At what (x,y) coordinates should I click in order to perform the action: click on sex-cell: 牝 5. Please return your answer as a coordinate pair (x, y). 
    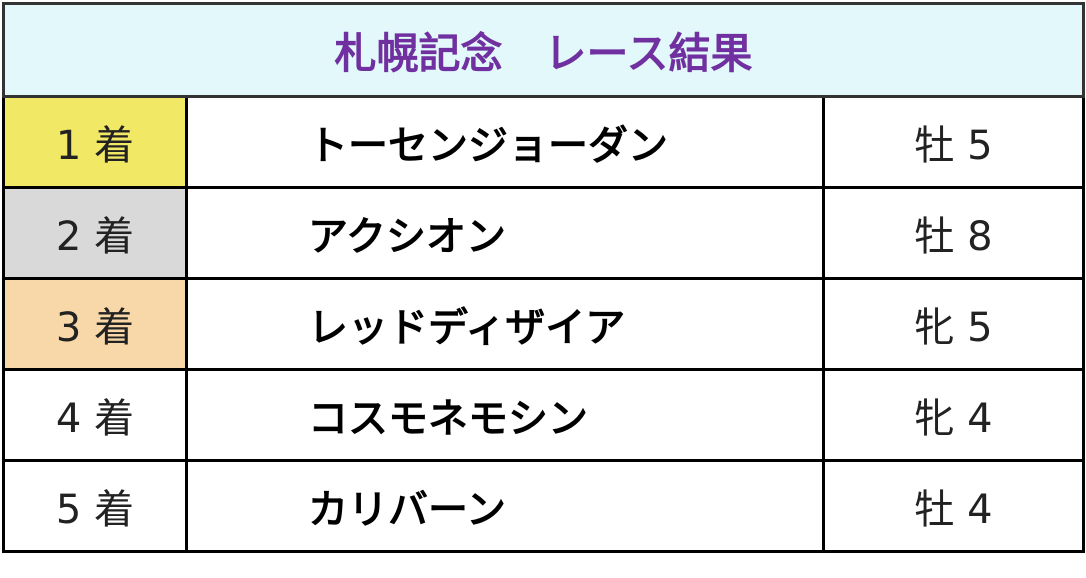
    Looking at the image, I should click on (953, 324).